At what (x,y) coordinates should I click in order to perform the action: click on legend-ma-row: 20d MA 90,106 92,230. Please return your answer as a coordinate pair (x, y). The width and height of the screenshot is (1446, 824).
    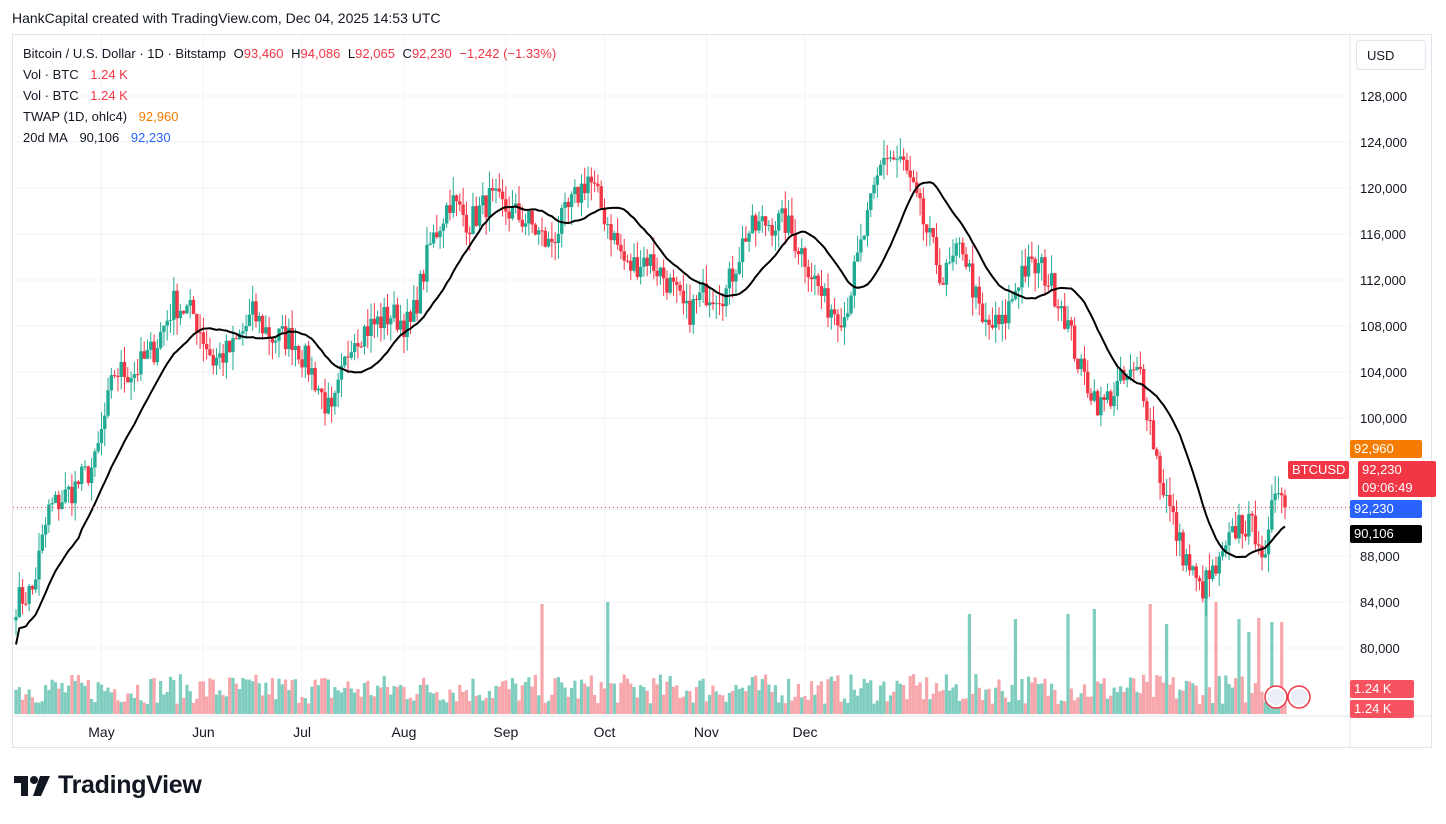
    Looking at the image, I should click on (99, 137).